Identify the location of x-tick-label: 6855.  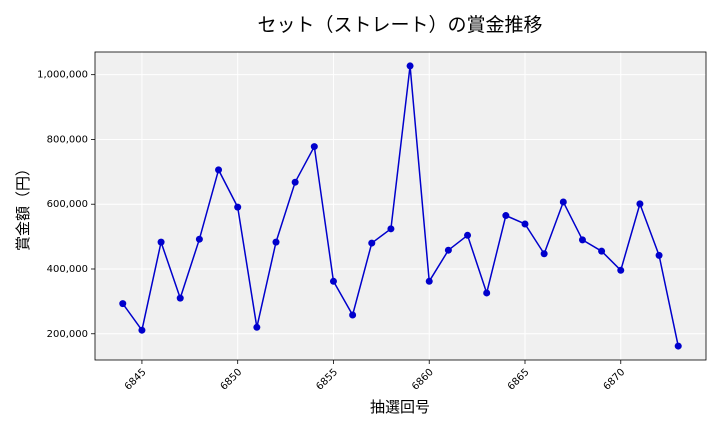
(327, 380).